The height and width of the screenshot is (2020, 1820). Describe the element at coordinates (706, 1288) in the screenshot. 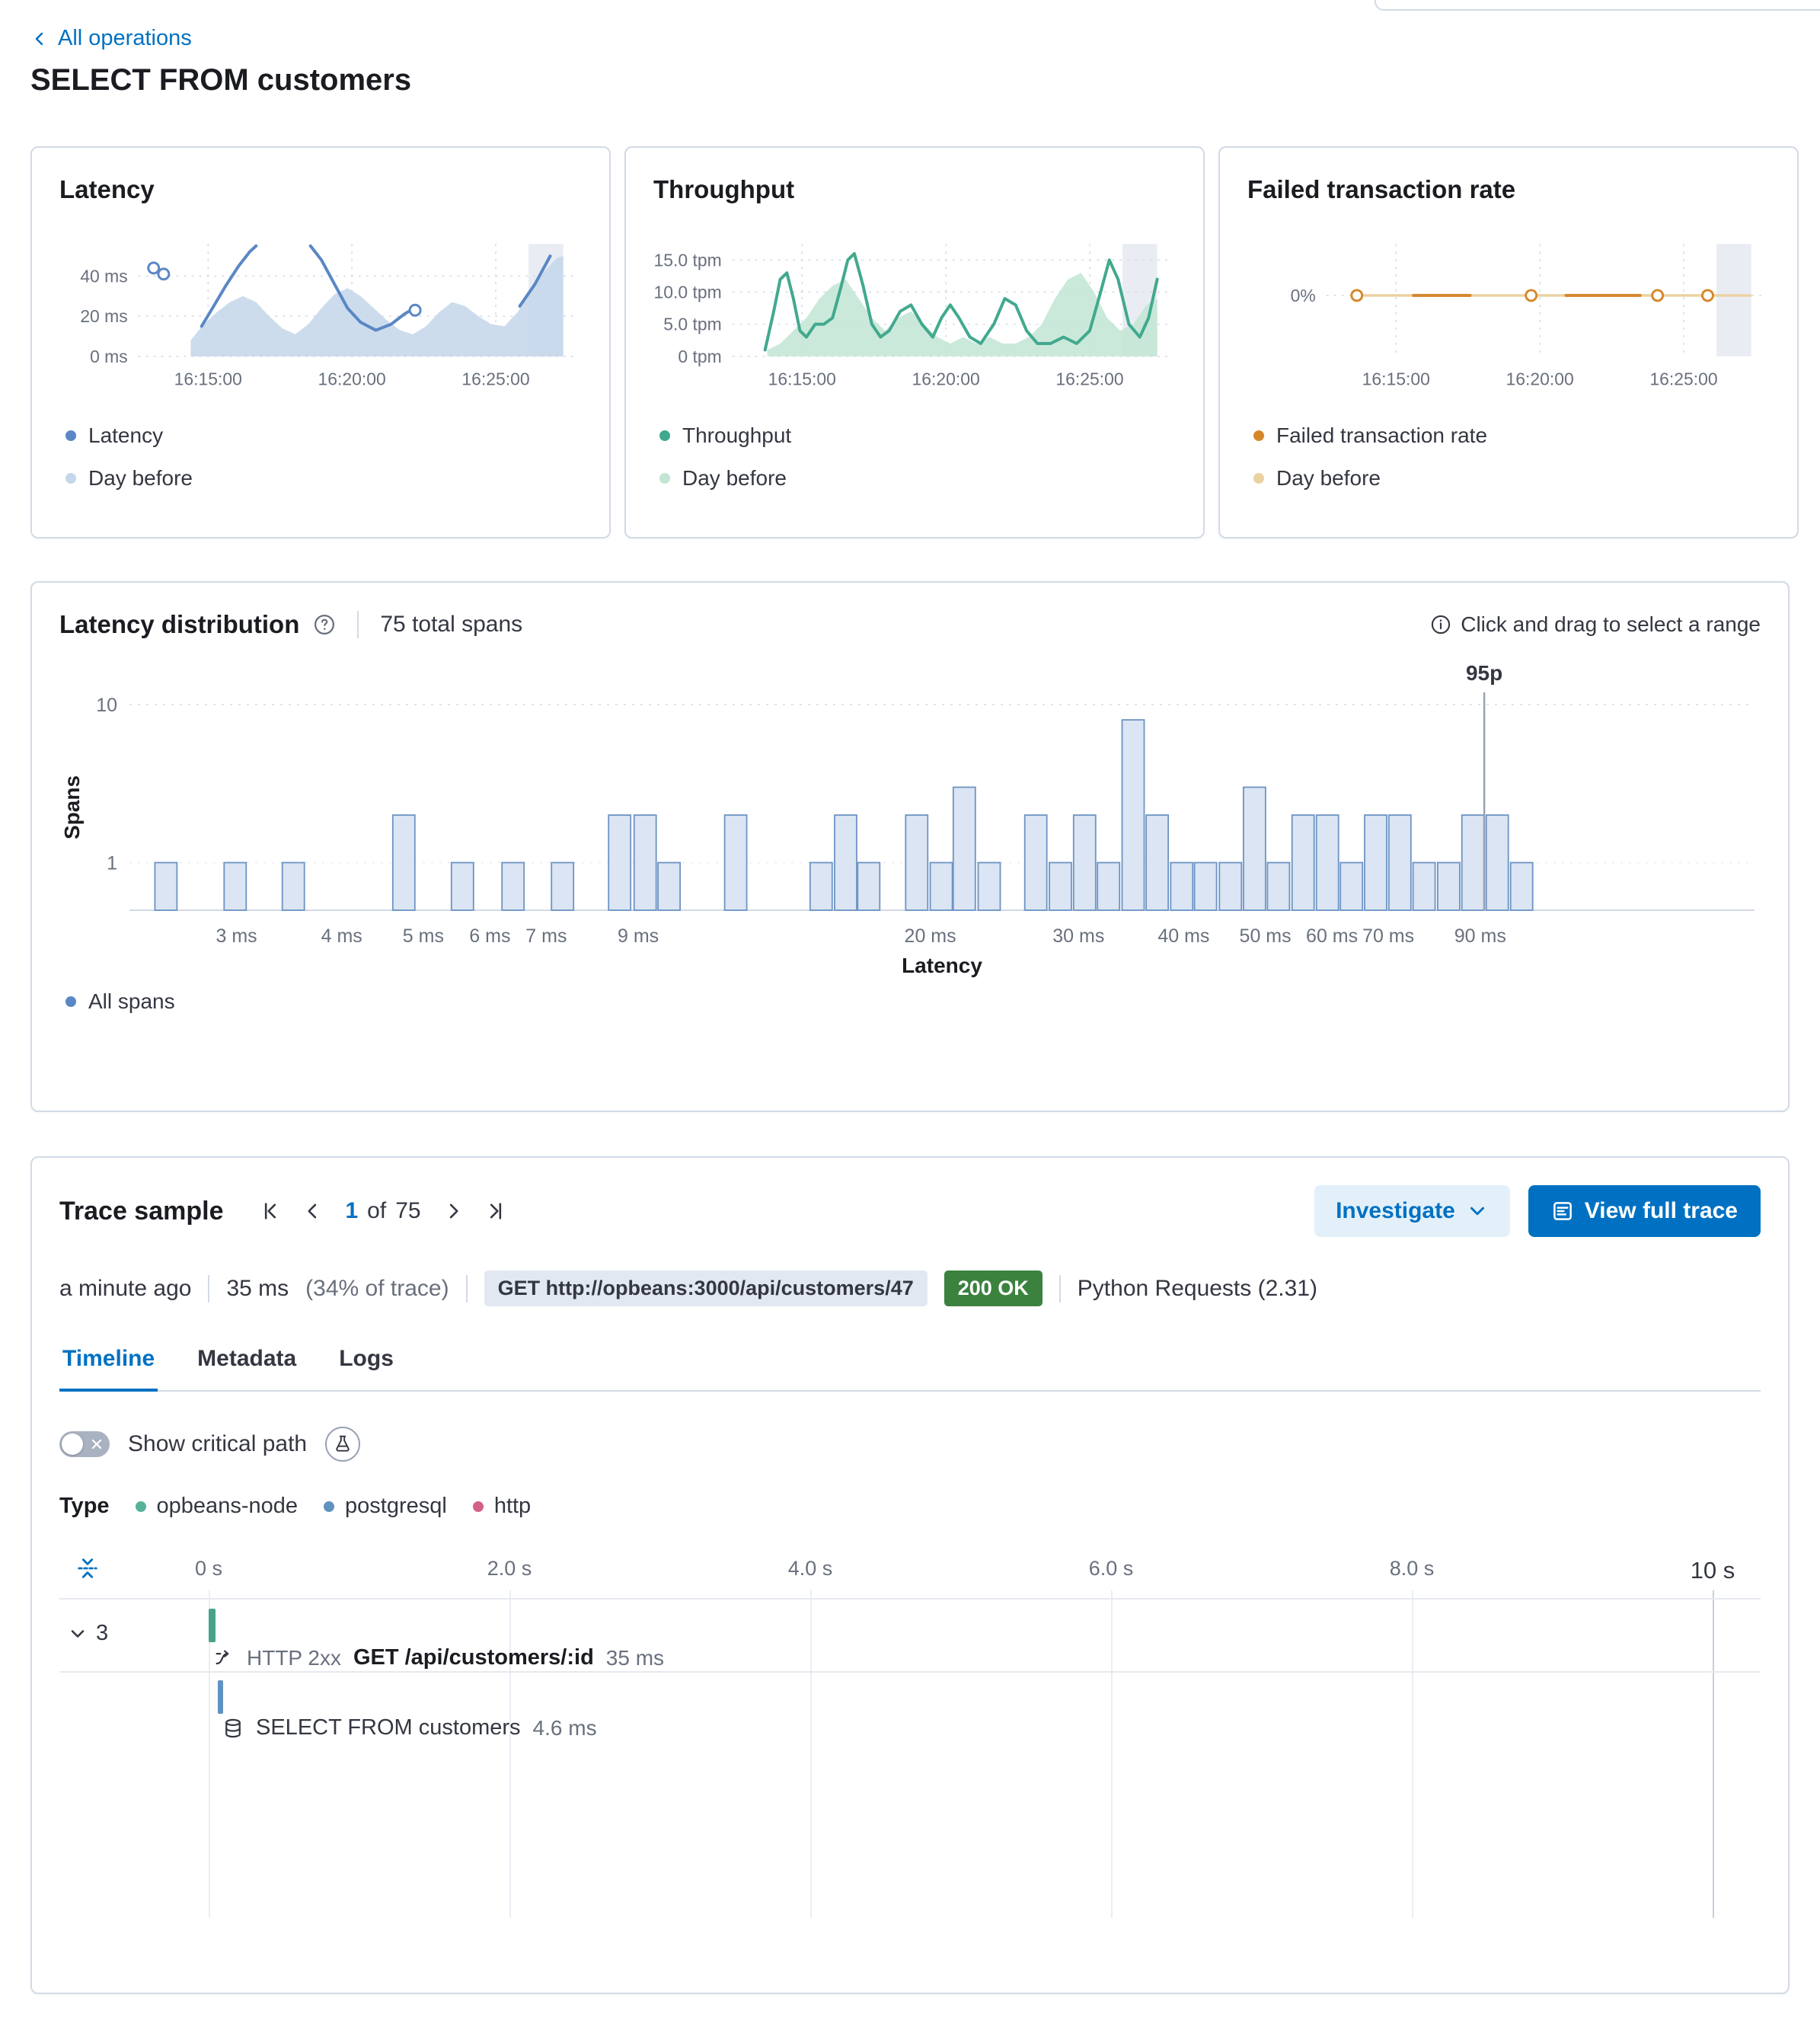

I see `request-url-badge: GET http://opbeans:3000/api/customers/47` at that location.